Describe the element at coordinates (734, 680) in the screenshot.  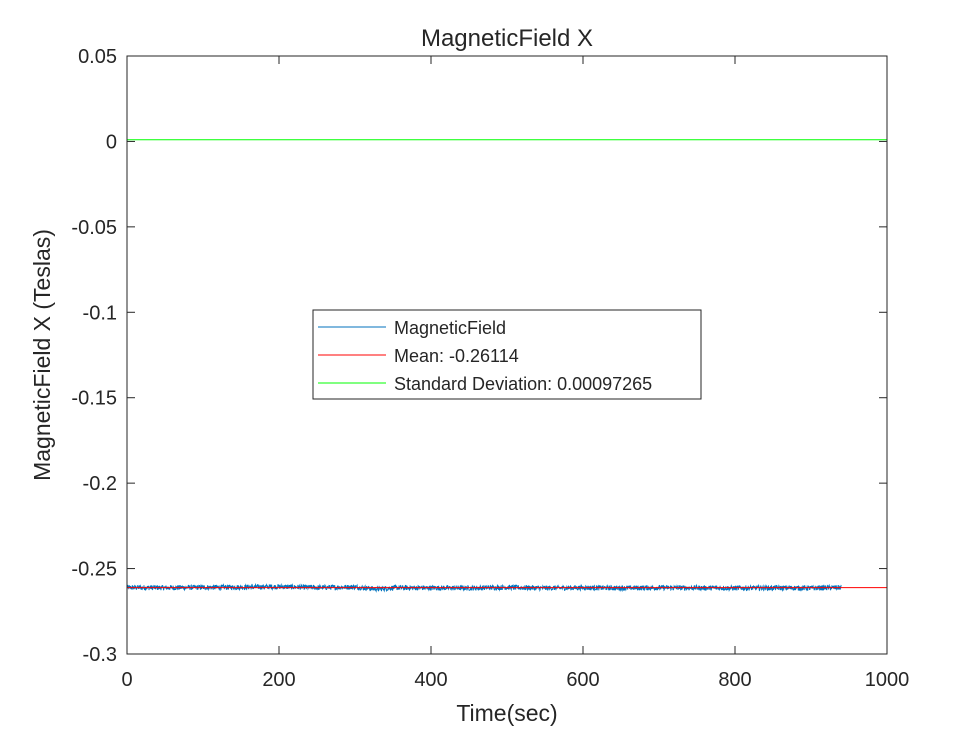
I see `x-tick-label: 800` at that location.